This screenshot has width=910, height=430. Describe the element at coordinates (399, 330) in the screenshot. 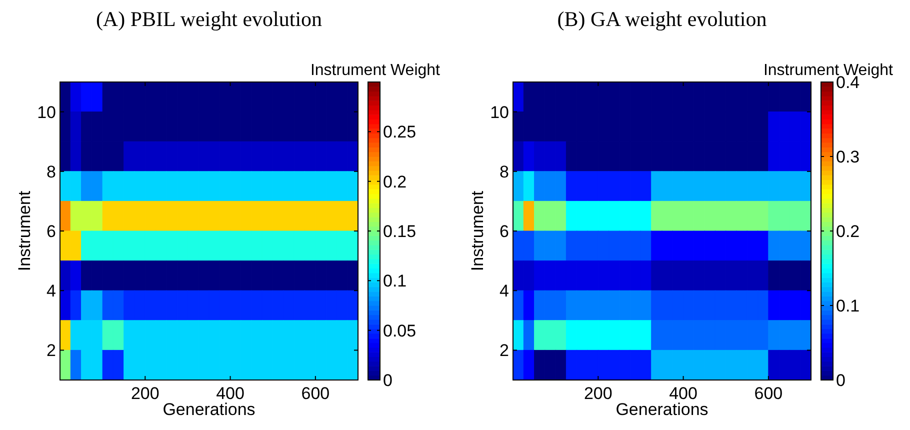

I see `color-bar-label: 0.05` at that location.